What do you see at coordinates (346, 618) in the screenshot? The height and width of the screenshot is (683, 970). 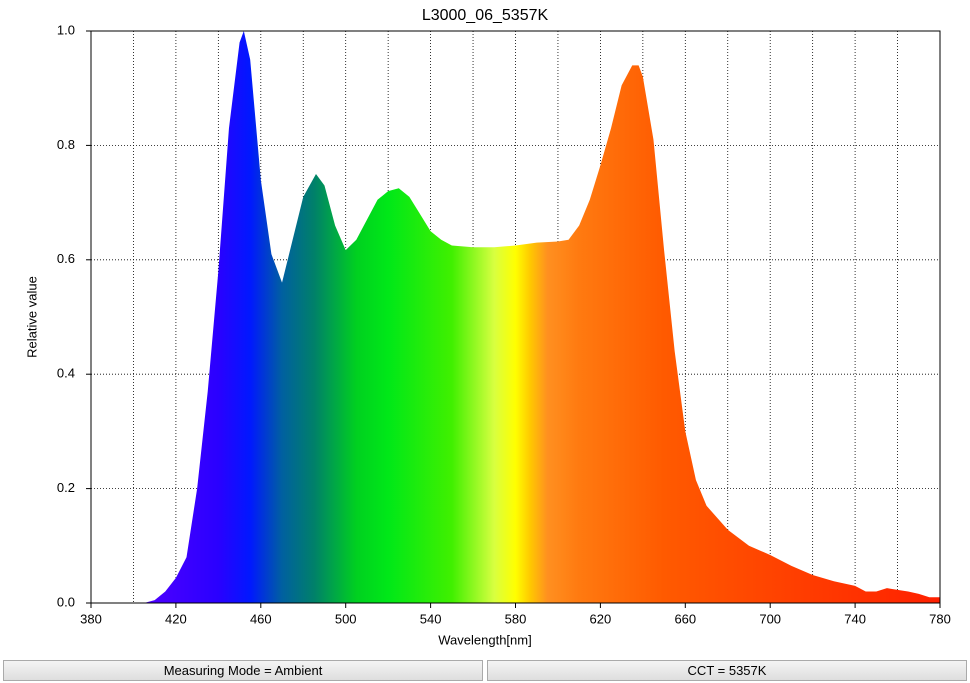 I see `x-tick-label: 500` at bounding box center [346, 618].